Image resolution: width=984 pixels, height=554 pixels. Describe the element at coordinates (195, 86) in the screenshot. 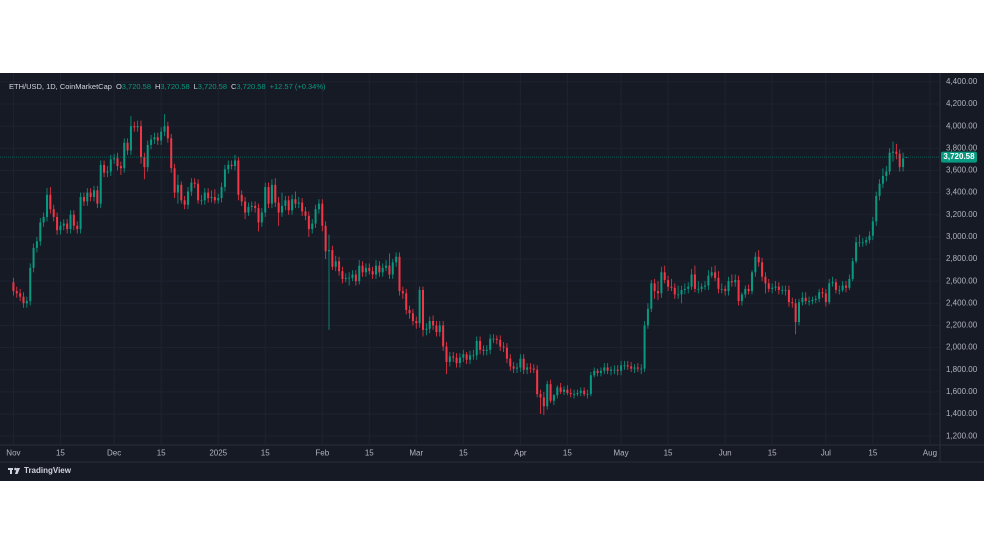

I see `ohlc-key: L` at that location.